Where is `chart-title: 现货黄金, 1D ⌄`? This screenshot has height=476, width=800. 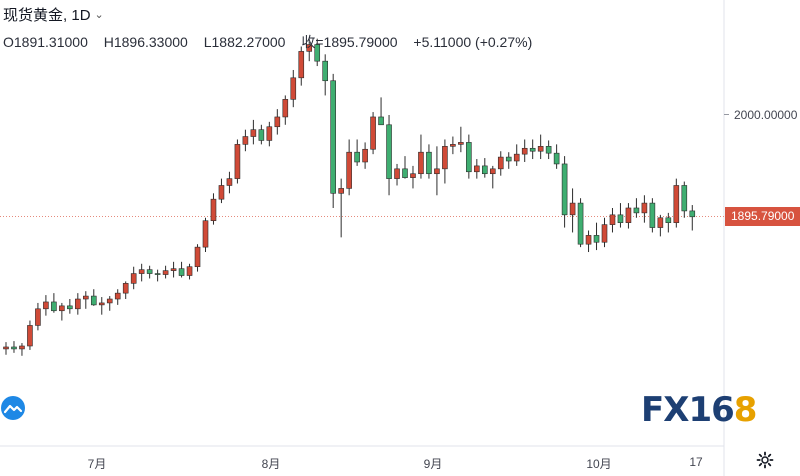 chart-title: 现货黄金, 1D ⌄ is located at coordinates (53, 15).